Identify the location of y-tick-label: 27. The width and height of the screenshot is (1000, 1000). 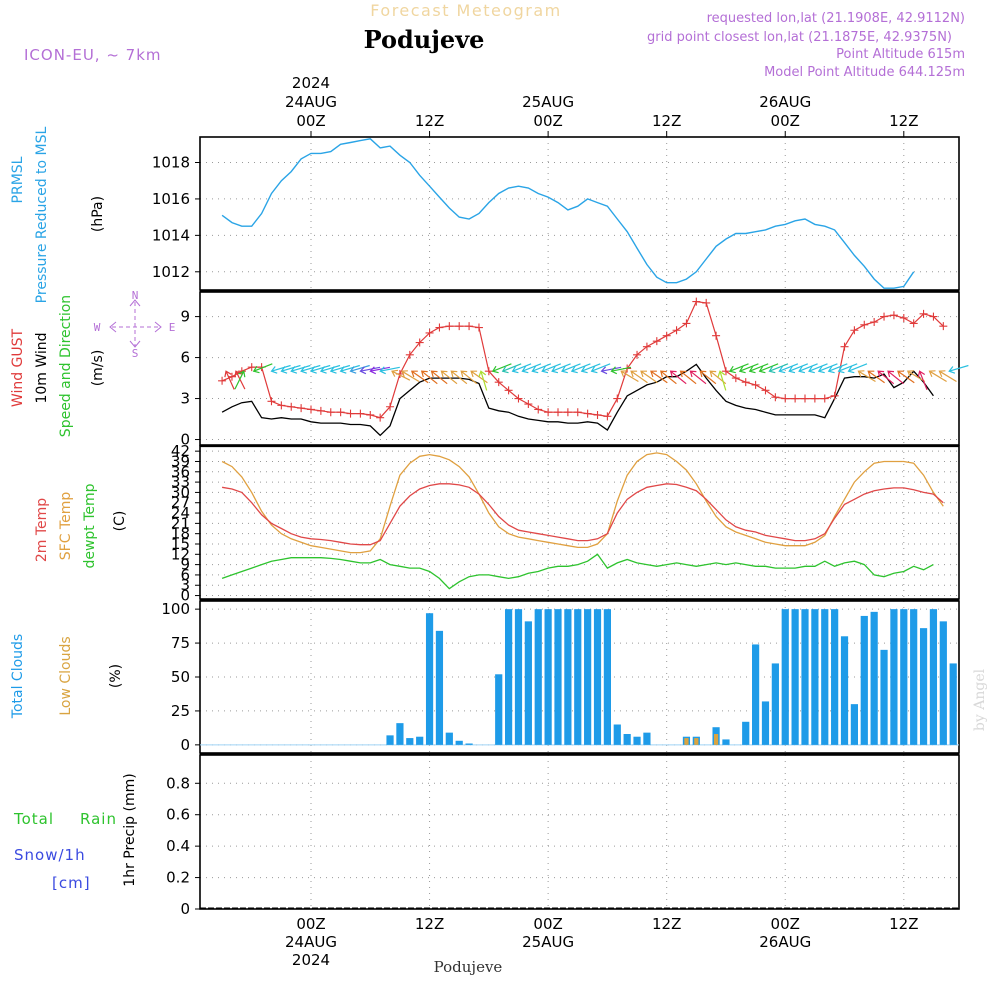
(180, 503).